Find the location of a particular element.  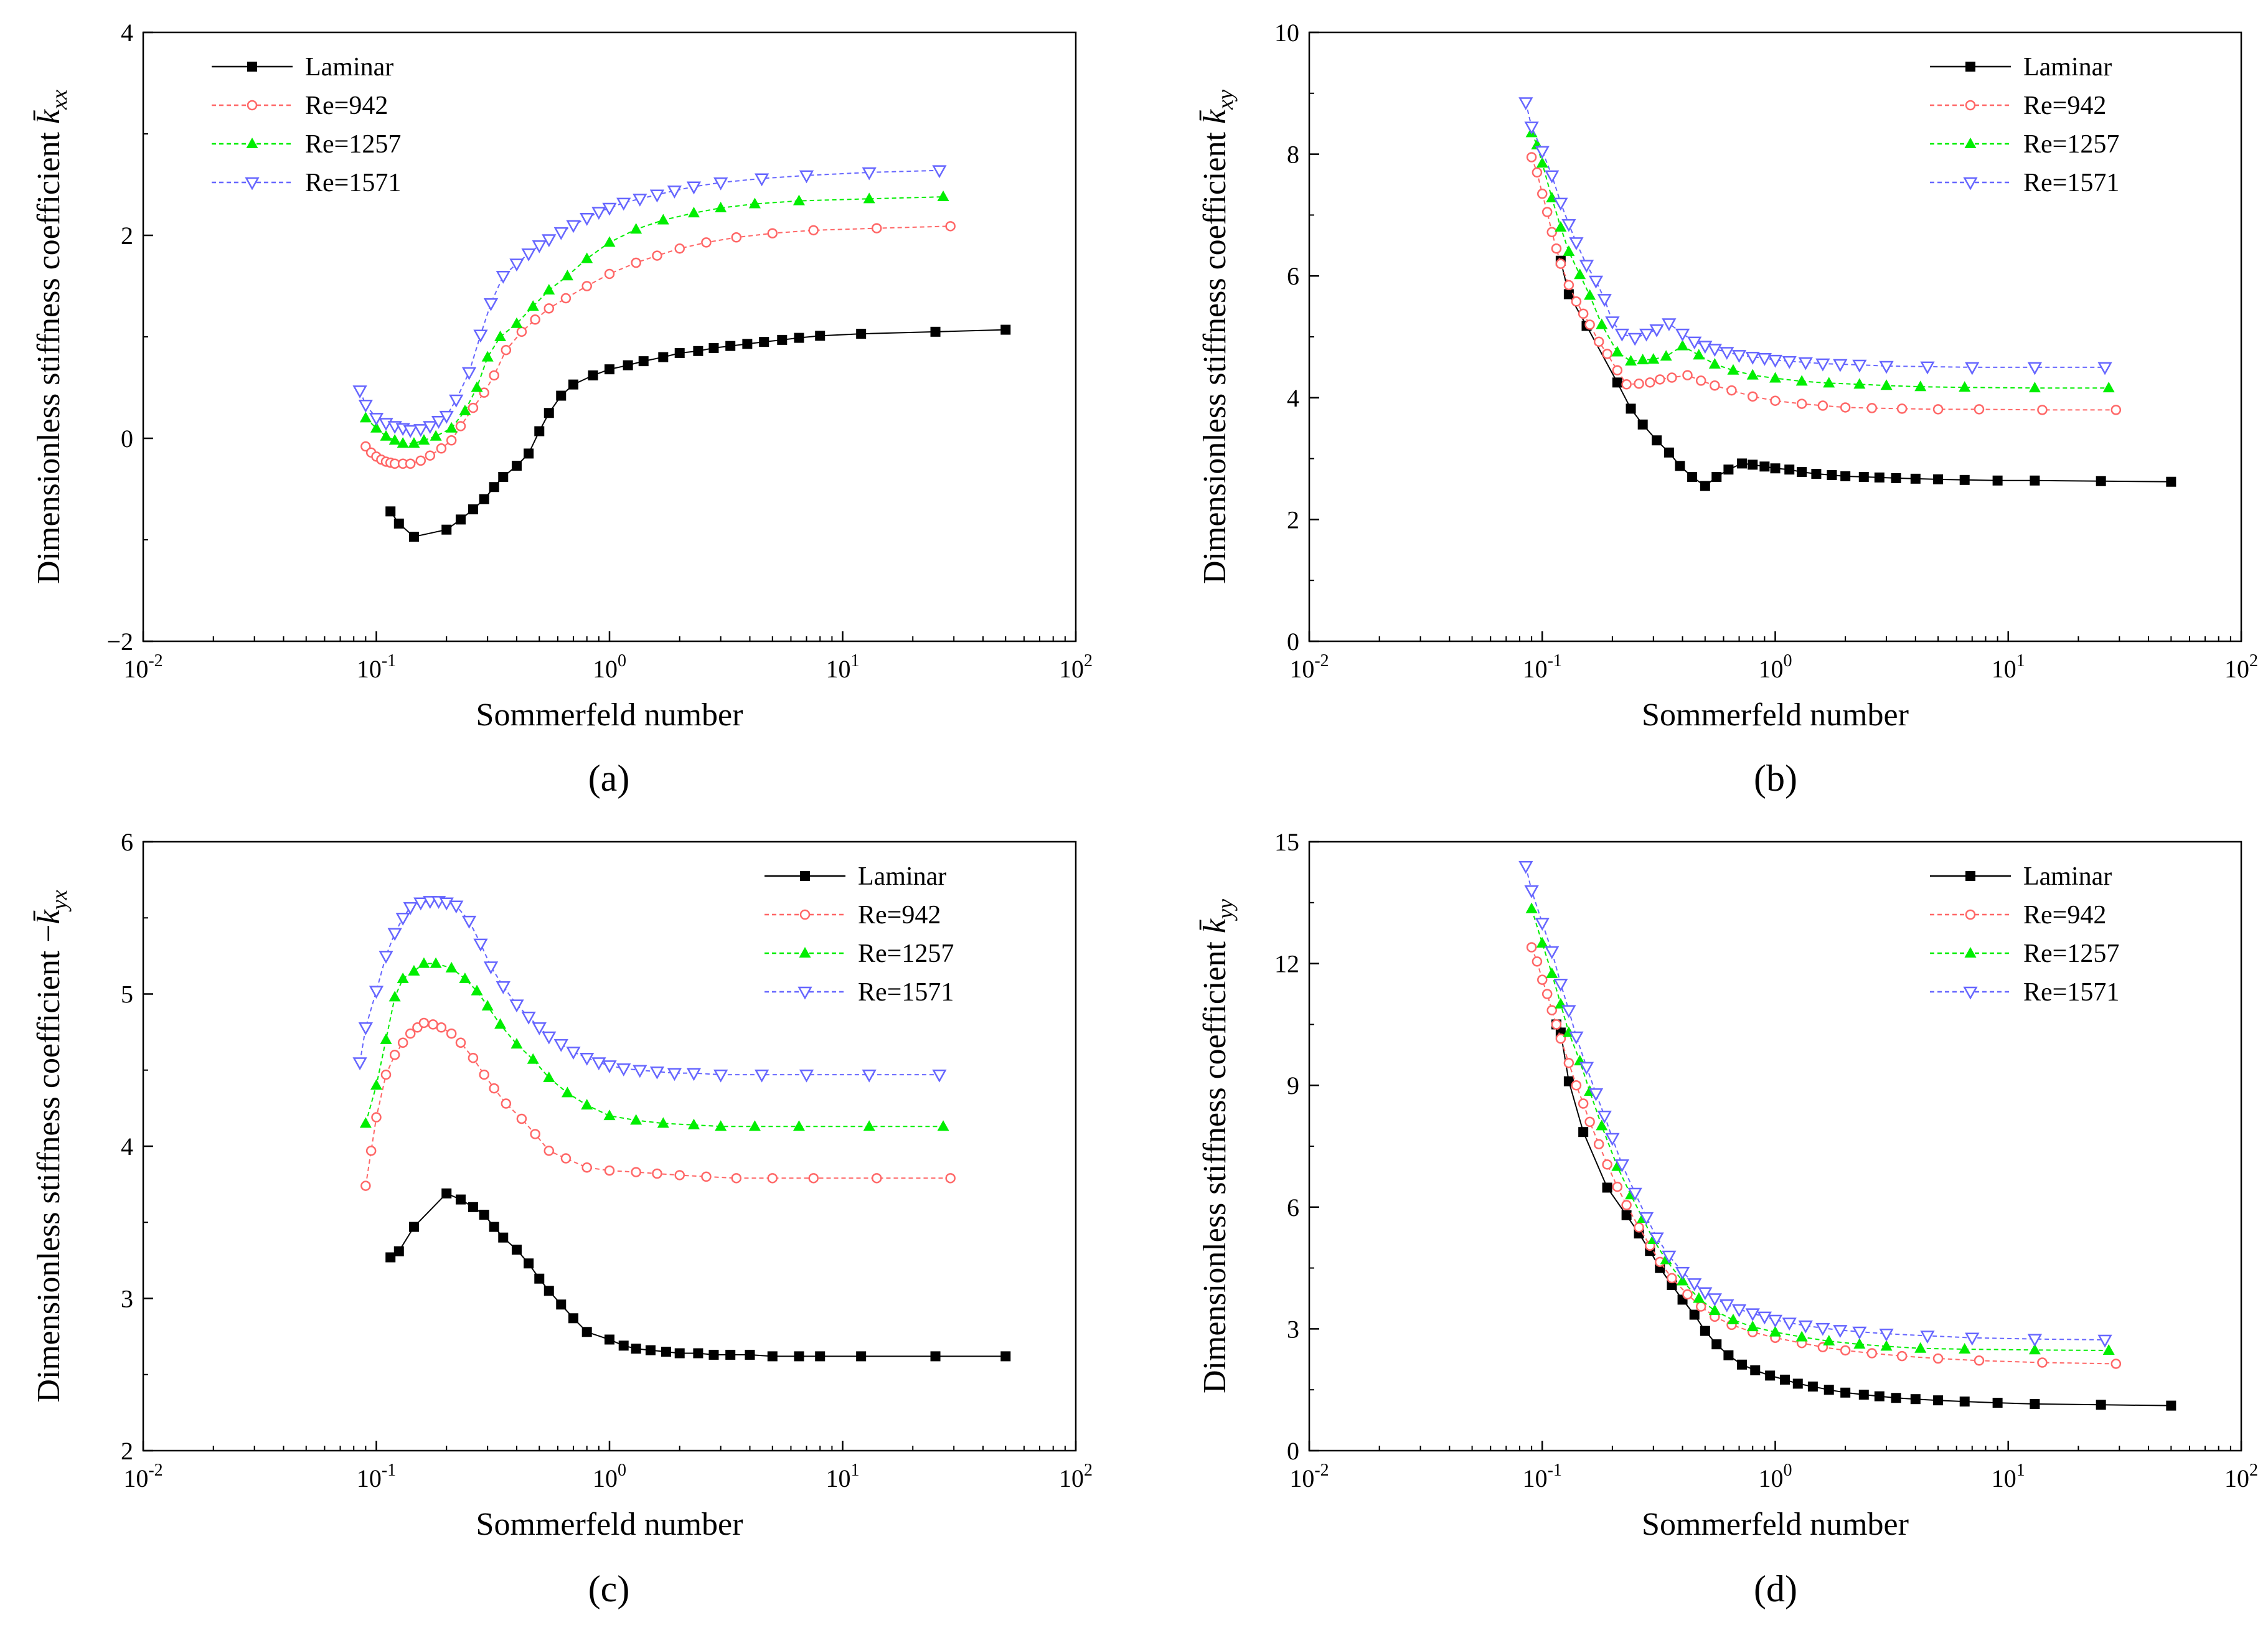

legend-label: Re=942 is located at coordinates (346, 106).